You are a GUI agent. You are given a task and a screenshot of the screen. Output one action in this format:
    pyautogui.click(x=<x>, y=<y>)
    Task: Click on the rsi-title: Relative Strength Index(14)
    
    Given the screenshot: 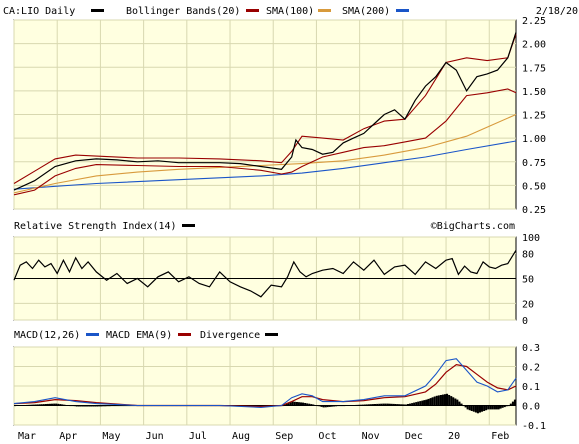 What is the action you would take?
    pyautogui.click(x=95, y=226)
    